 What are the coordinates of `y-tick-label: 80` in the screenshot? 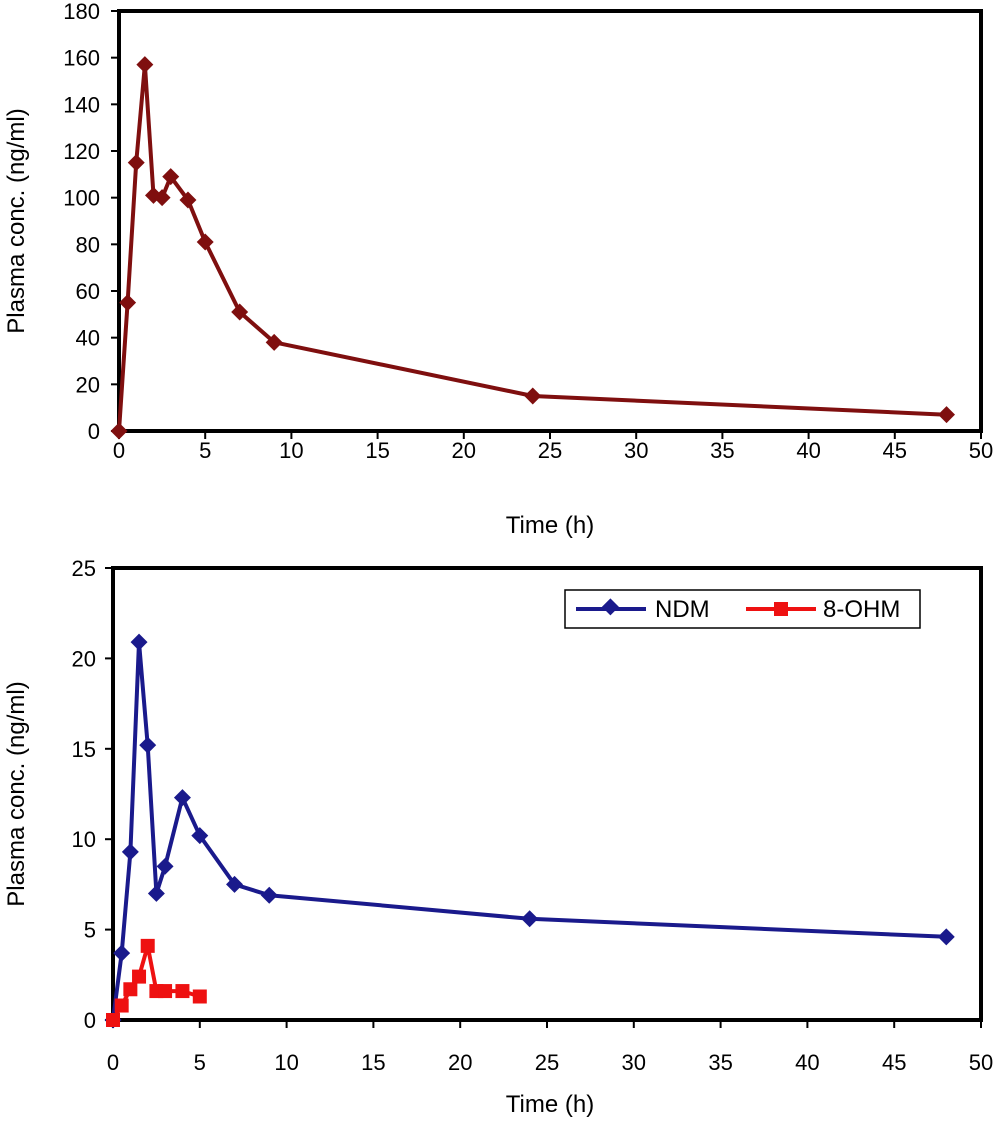 It's located at (88, 244).